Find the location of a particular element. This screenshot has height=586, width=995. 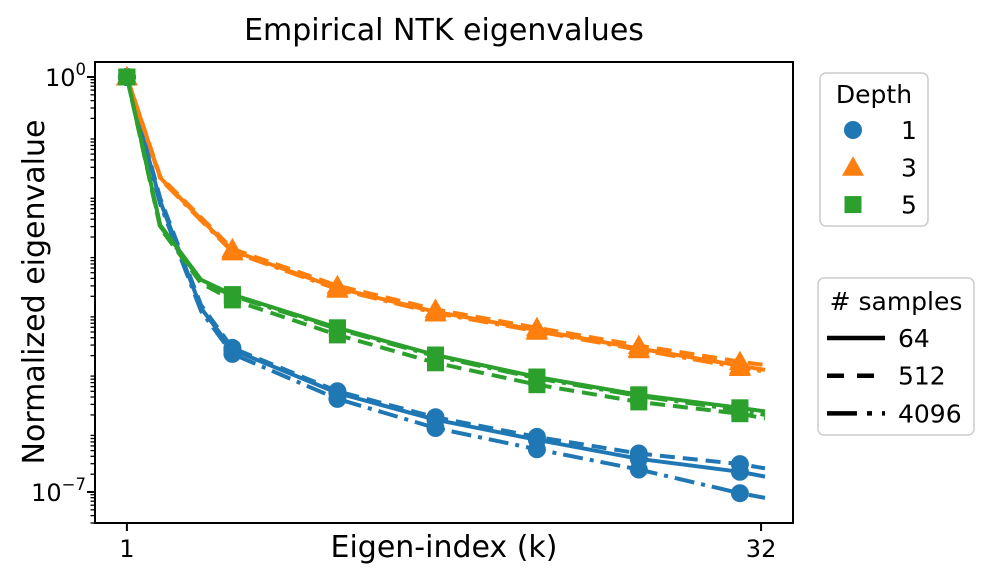

samples-legend-title: # samples is located at coordinates (896, 301).